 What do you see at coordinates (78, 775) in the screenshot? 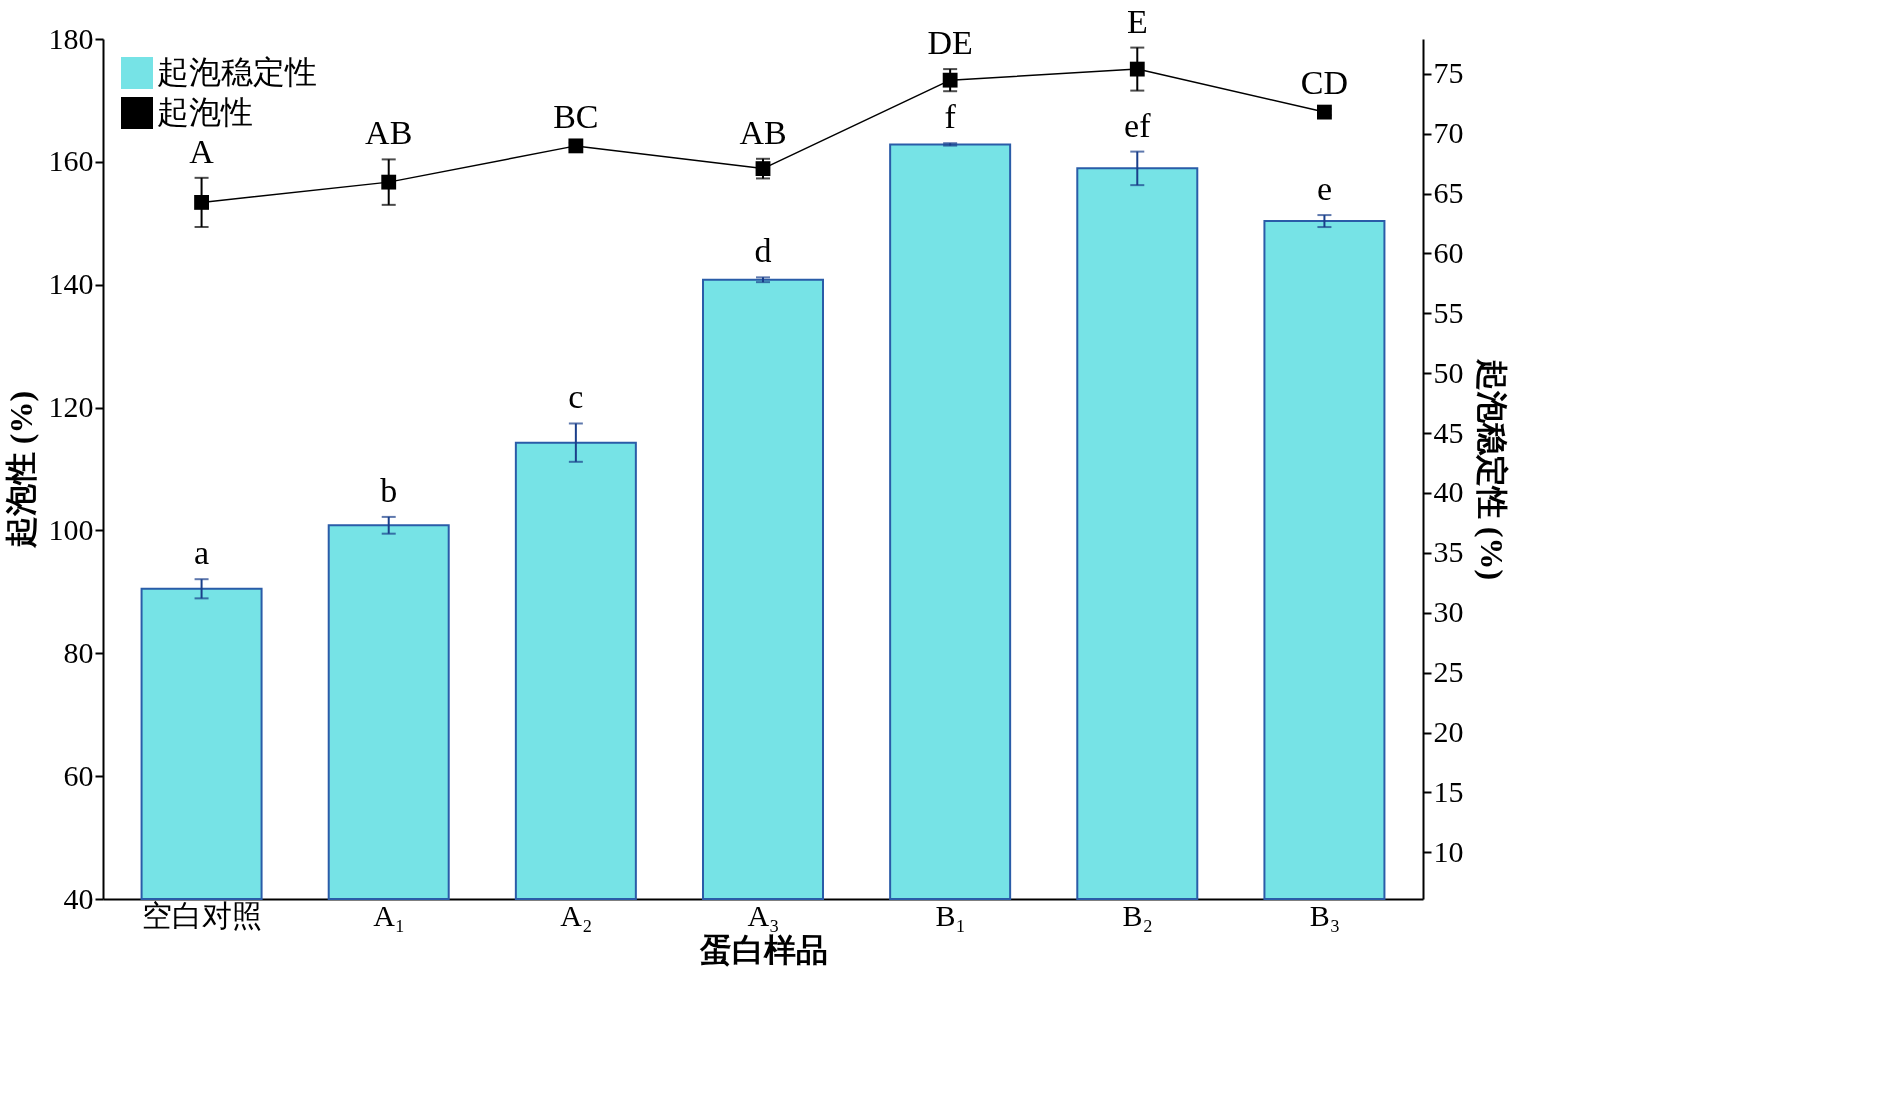
I see `y-tick-label: 60` at bounding box center [78, 775].